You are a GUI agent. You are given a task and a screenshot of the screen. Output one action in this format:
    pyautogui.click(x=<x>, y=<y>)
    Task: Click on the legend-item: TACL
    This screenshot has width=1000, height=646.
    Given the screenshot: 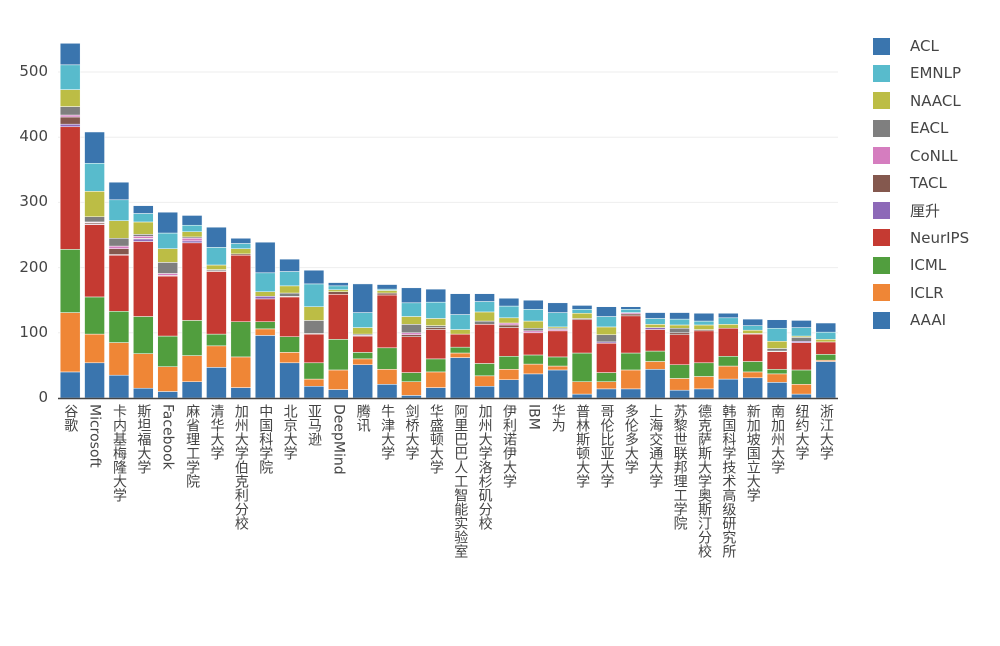 What is the action you would take?
    pyautogui.click(x=910, y=183)
    